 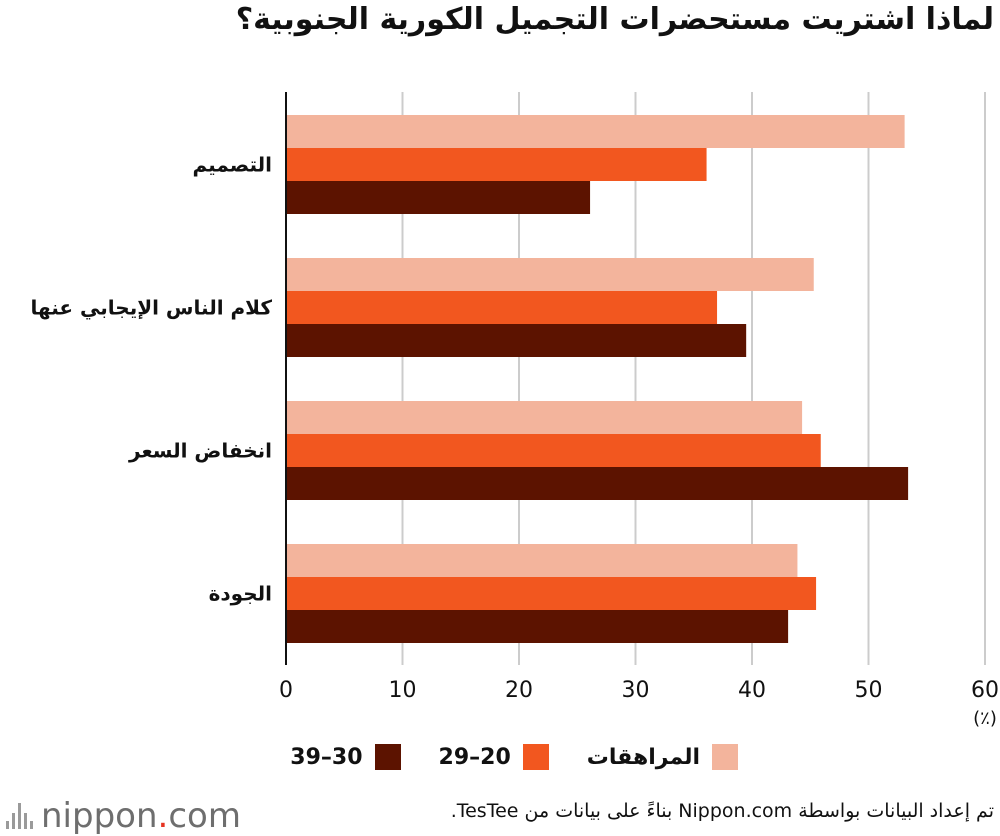 What do you see at coordinates (636, 690) in the screenshot?
I see `x-tick-label-30: 30` at bounding box center [636, 690].